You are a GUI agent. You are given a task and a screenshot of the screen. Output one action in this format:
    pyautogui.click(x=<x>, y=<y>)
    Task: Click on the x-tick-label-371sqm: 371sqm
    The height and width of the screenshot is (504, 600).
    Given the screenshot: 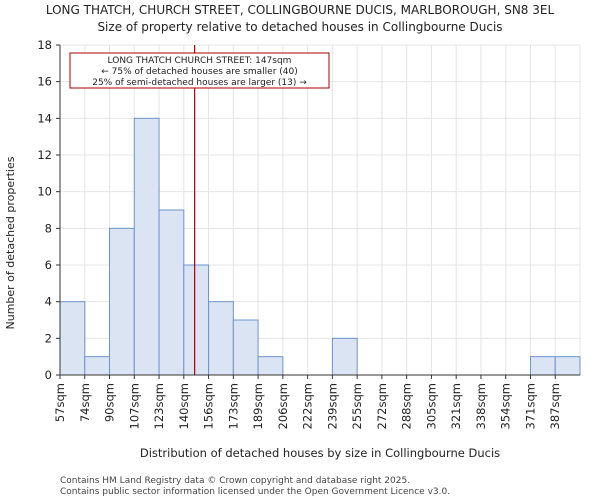 What is the action you would take?
    pyautogui.click(x=530, y=406)
    